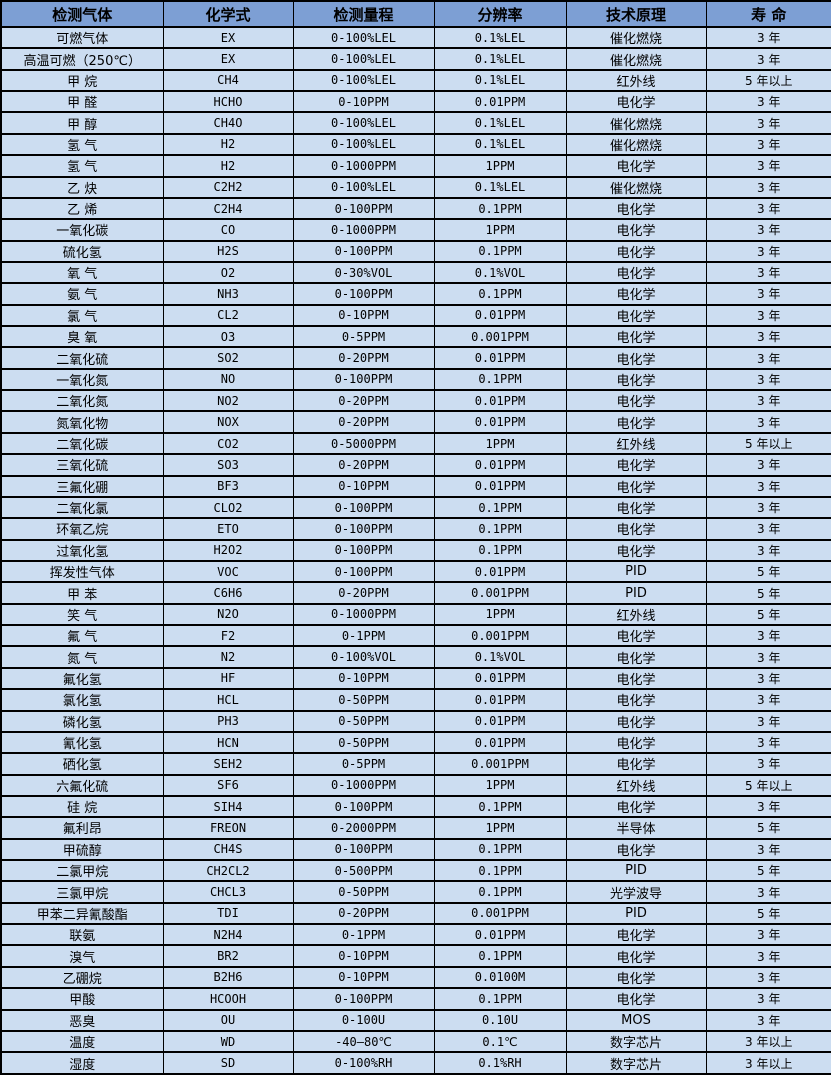 The image size is (831, 1075). What do you see at coordinates (228, 358) in the screenshot?
I see `cell-formula: SO2` at bounding box center [228, 358].